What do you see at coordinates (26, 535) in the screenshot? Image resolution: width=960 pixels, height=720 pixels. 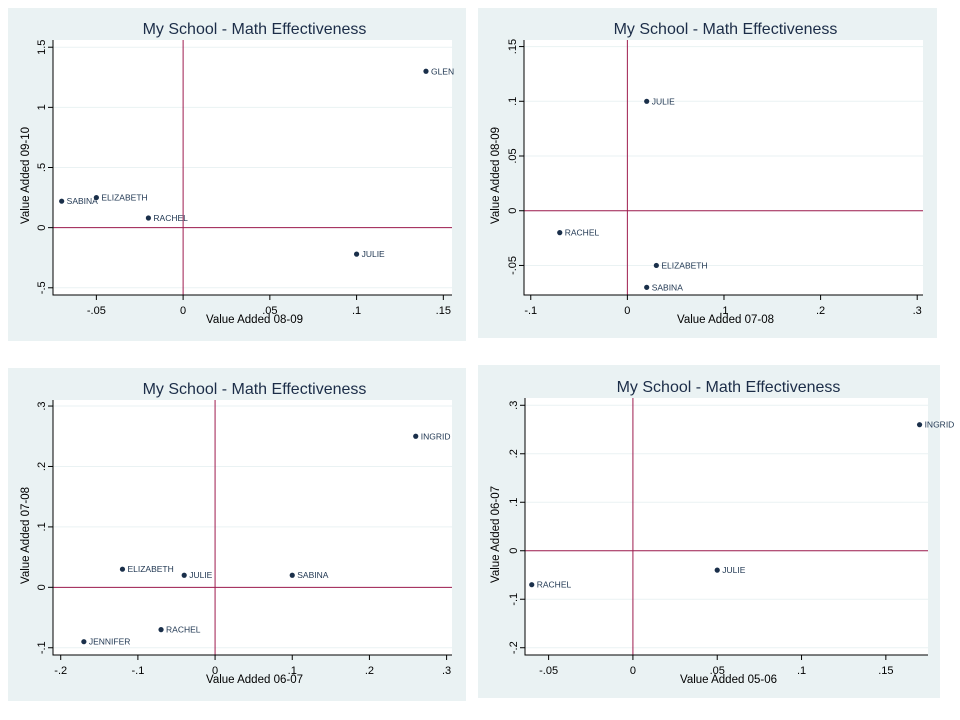 I see `y-axis-title: Value Added 07-08` at bounding box center [26, 535].